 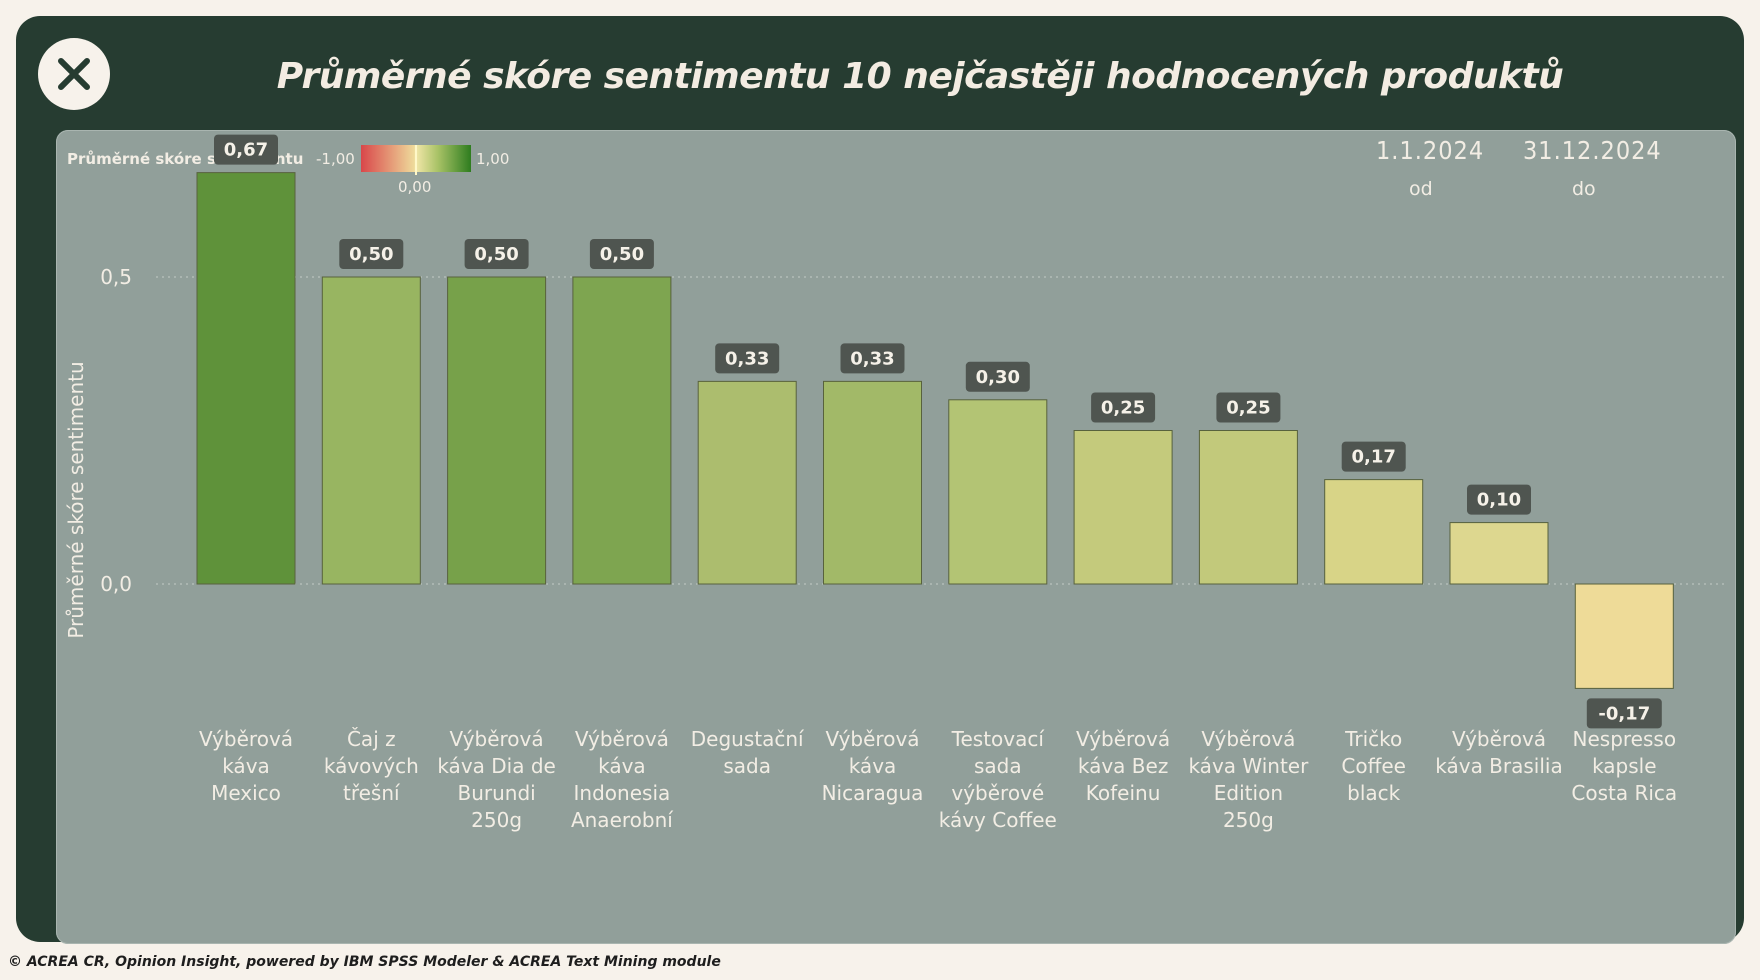 What do you see at coordinates (1584, 189) in the screenshot?
I see `date-to-label: do` at bounding box center [1584, 189].